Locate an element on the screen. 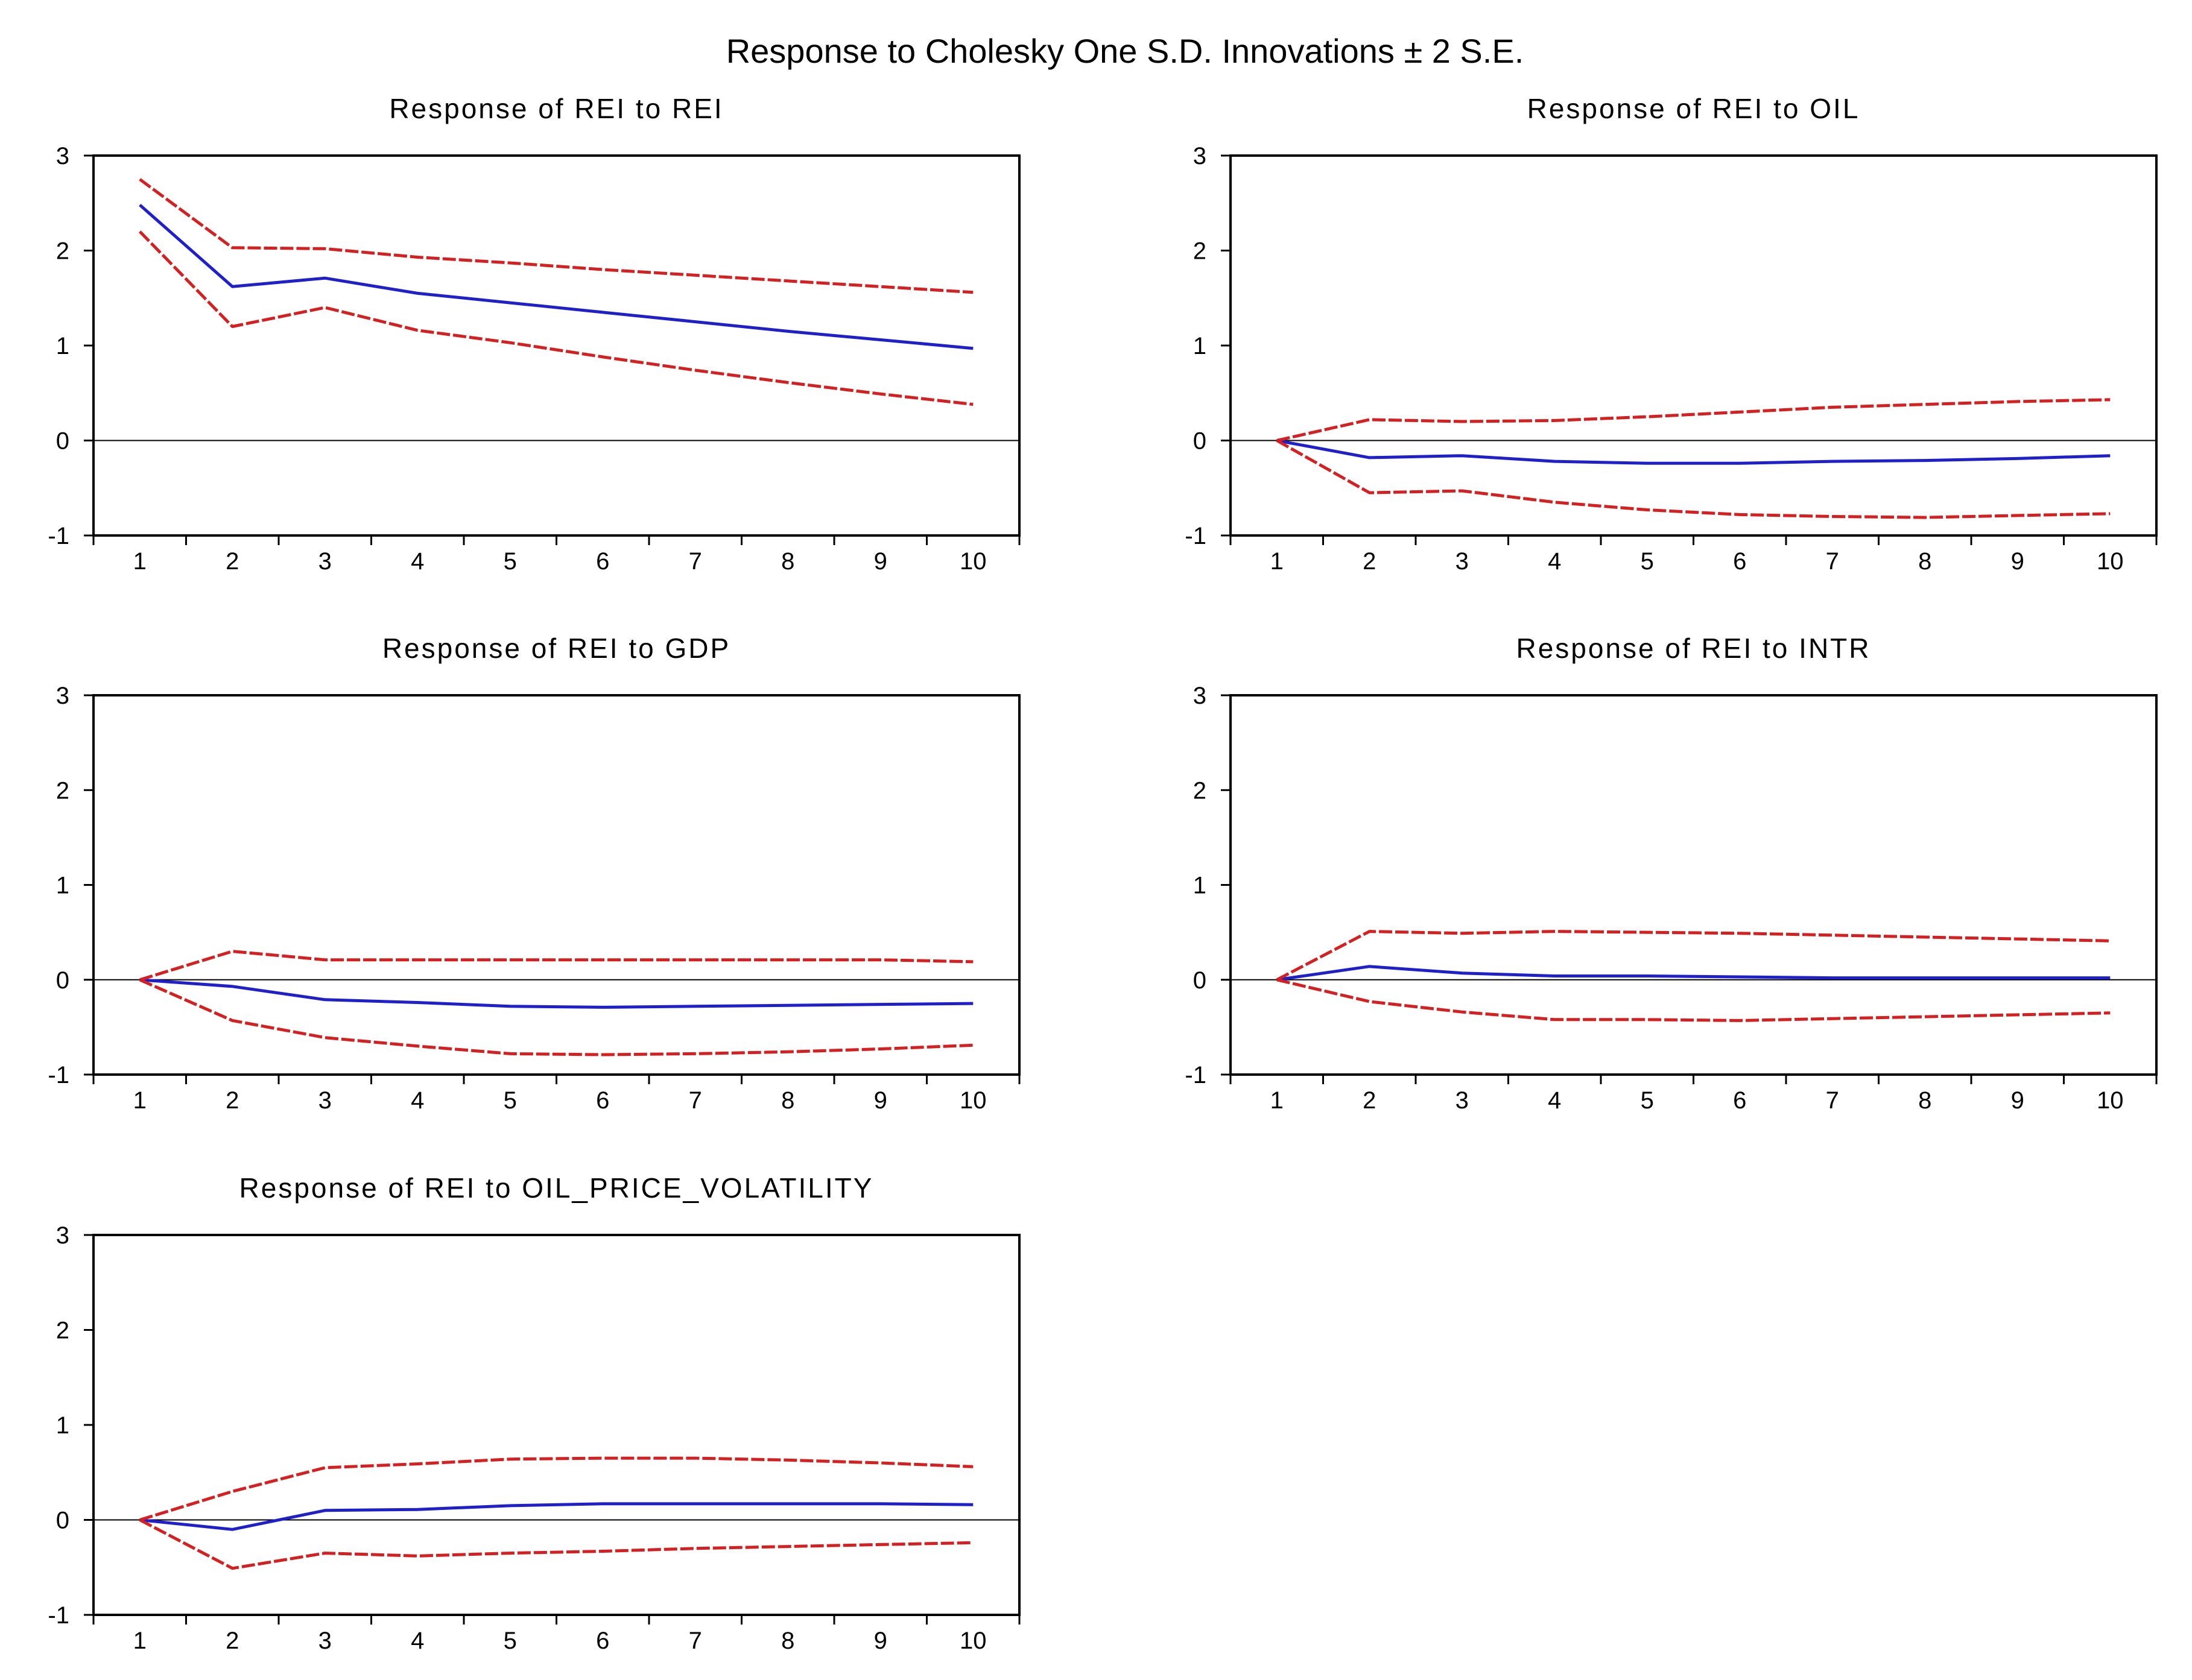 Image resolution: width=2192 pixels, height=1680 pixels. irf-panel-1: Response of REI to REI -1 0 1 2 3 1 2 3 4 5 6 7 8 9 10 is located at coordinates (534, 334).